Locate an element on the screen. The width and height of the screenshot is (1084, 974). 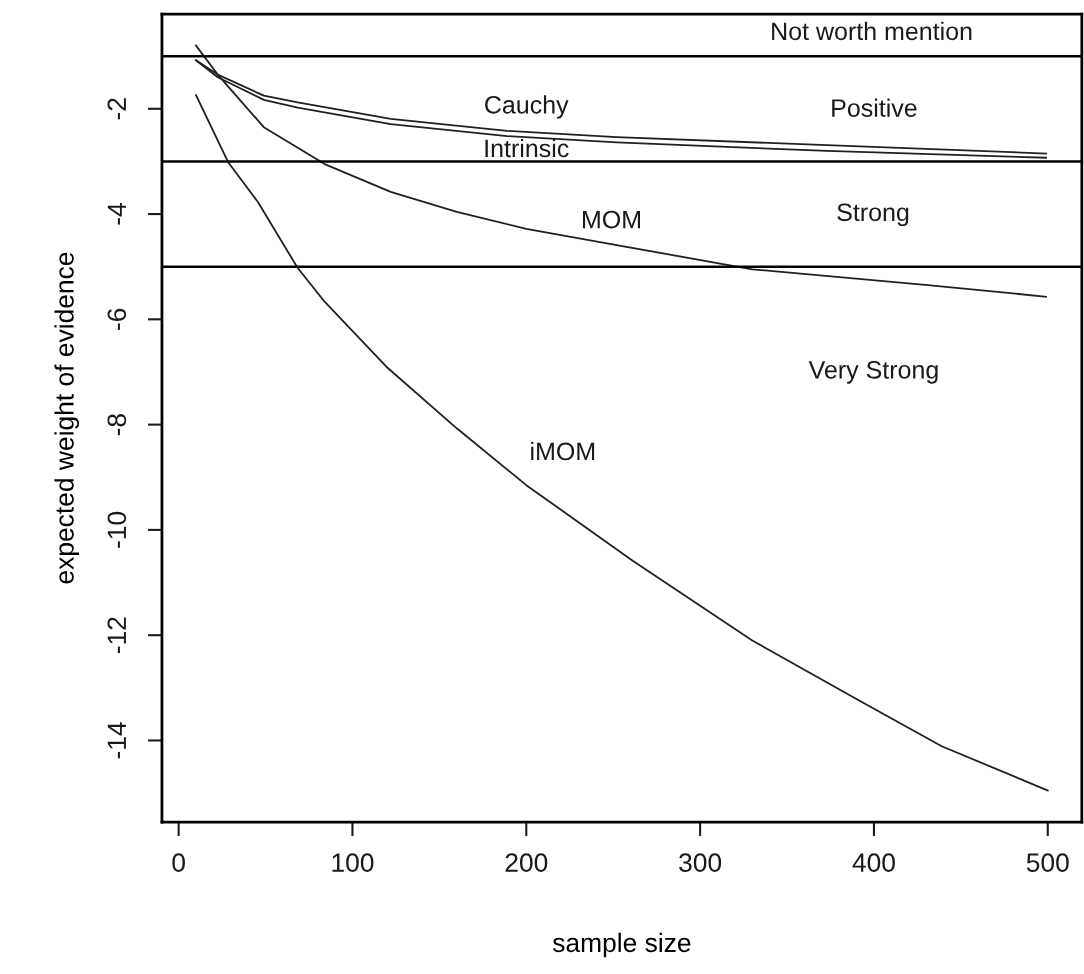
y-tick-label: -8 is located at coordinates (117, 425).